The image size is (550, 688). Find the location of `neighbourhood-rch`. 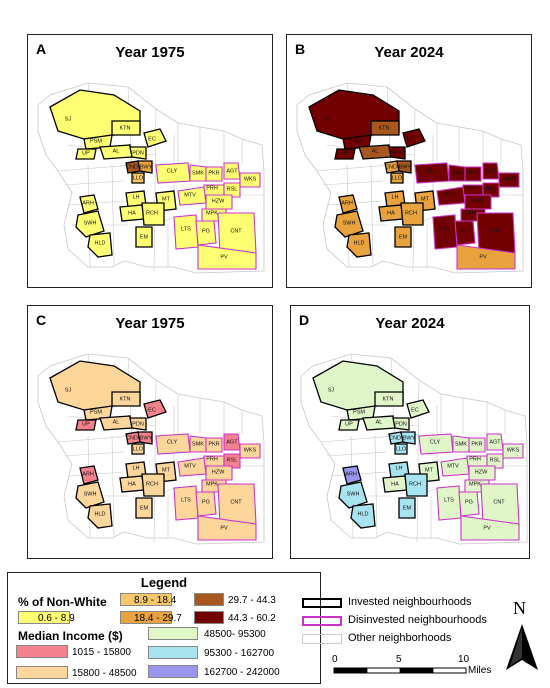

neighbourhood-rch is located at coordinates (416, 485).